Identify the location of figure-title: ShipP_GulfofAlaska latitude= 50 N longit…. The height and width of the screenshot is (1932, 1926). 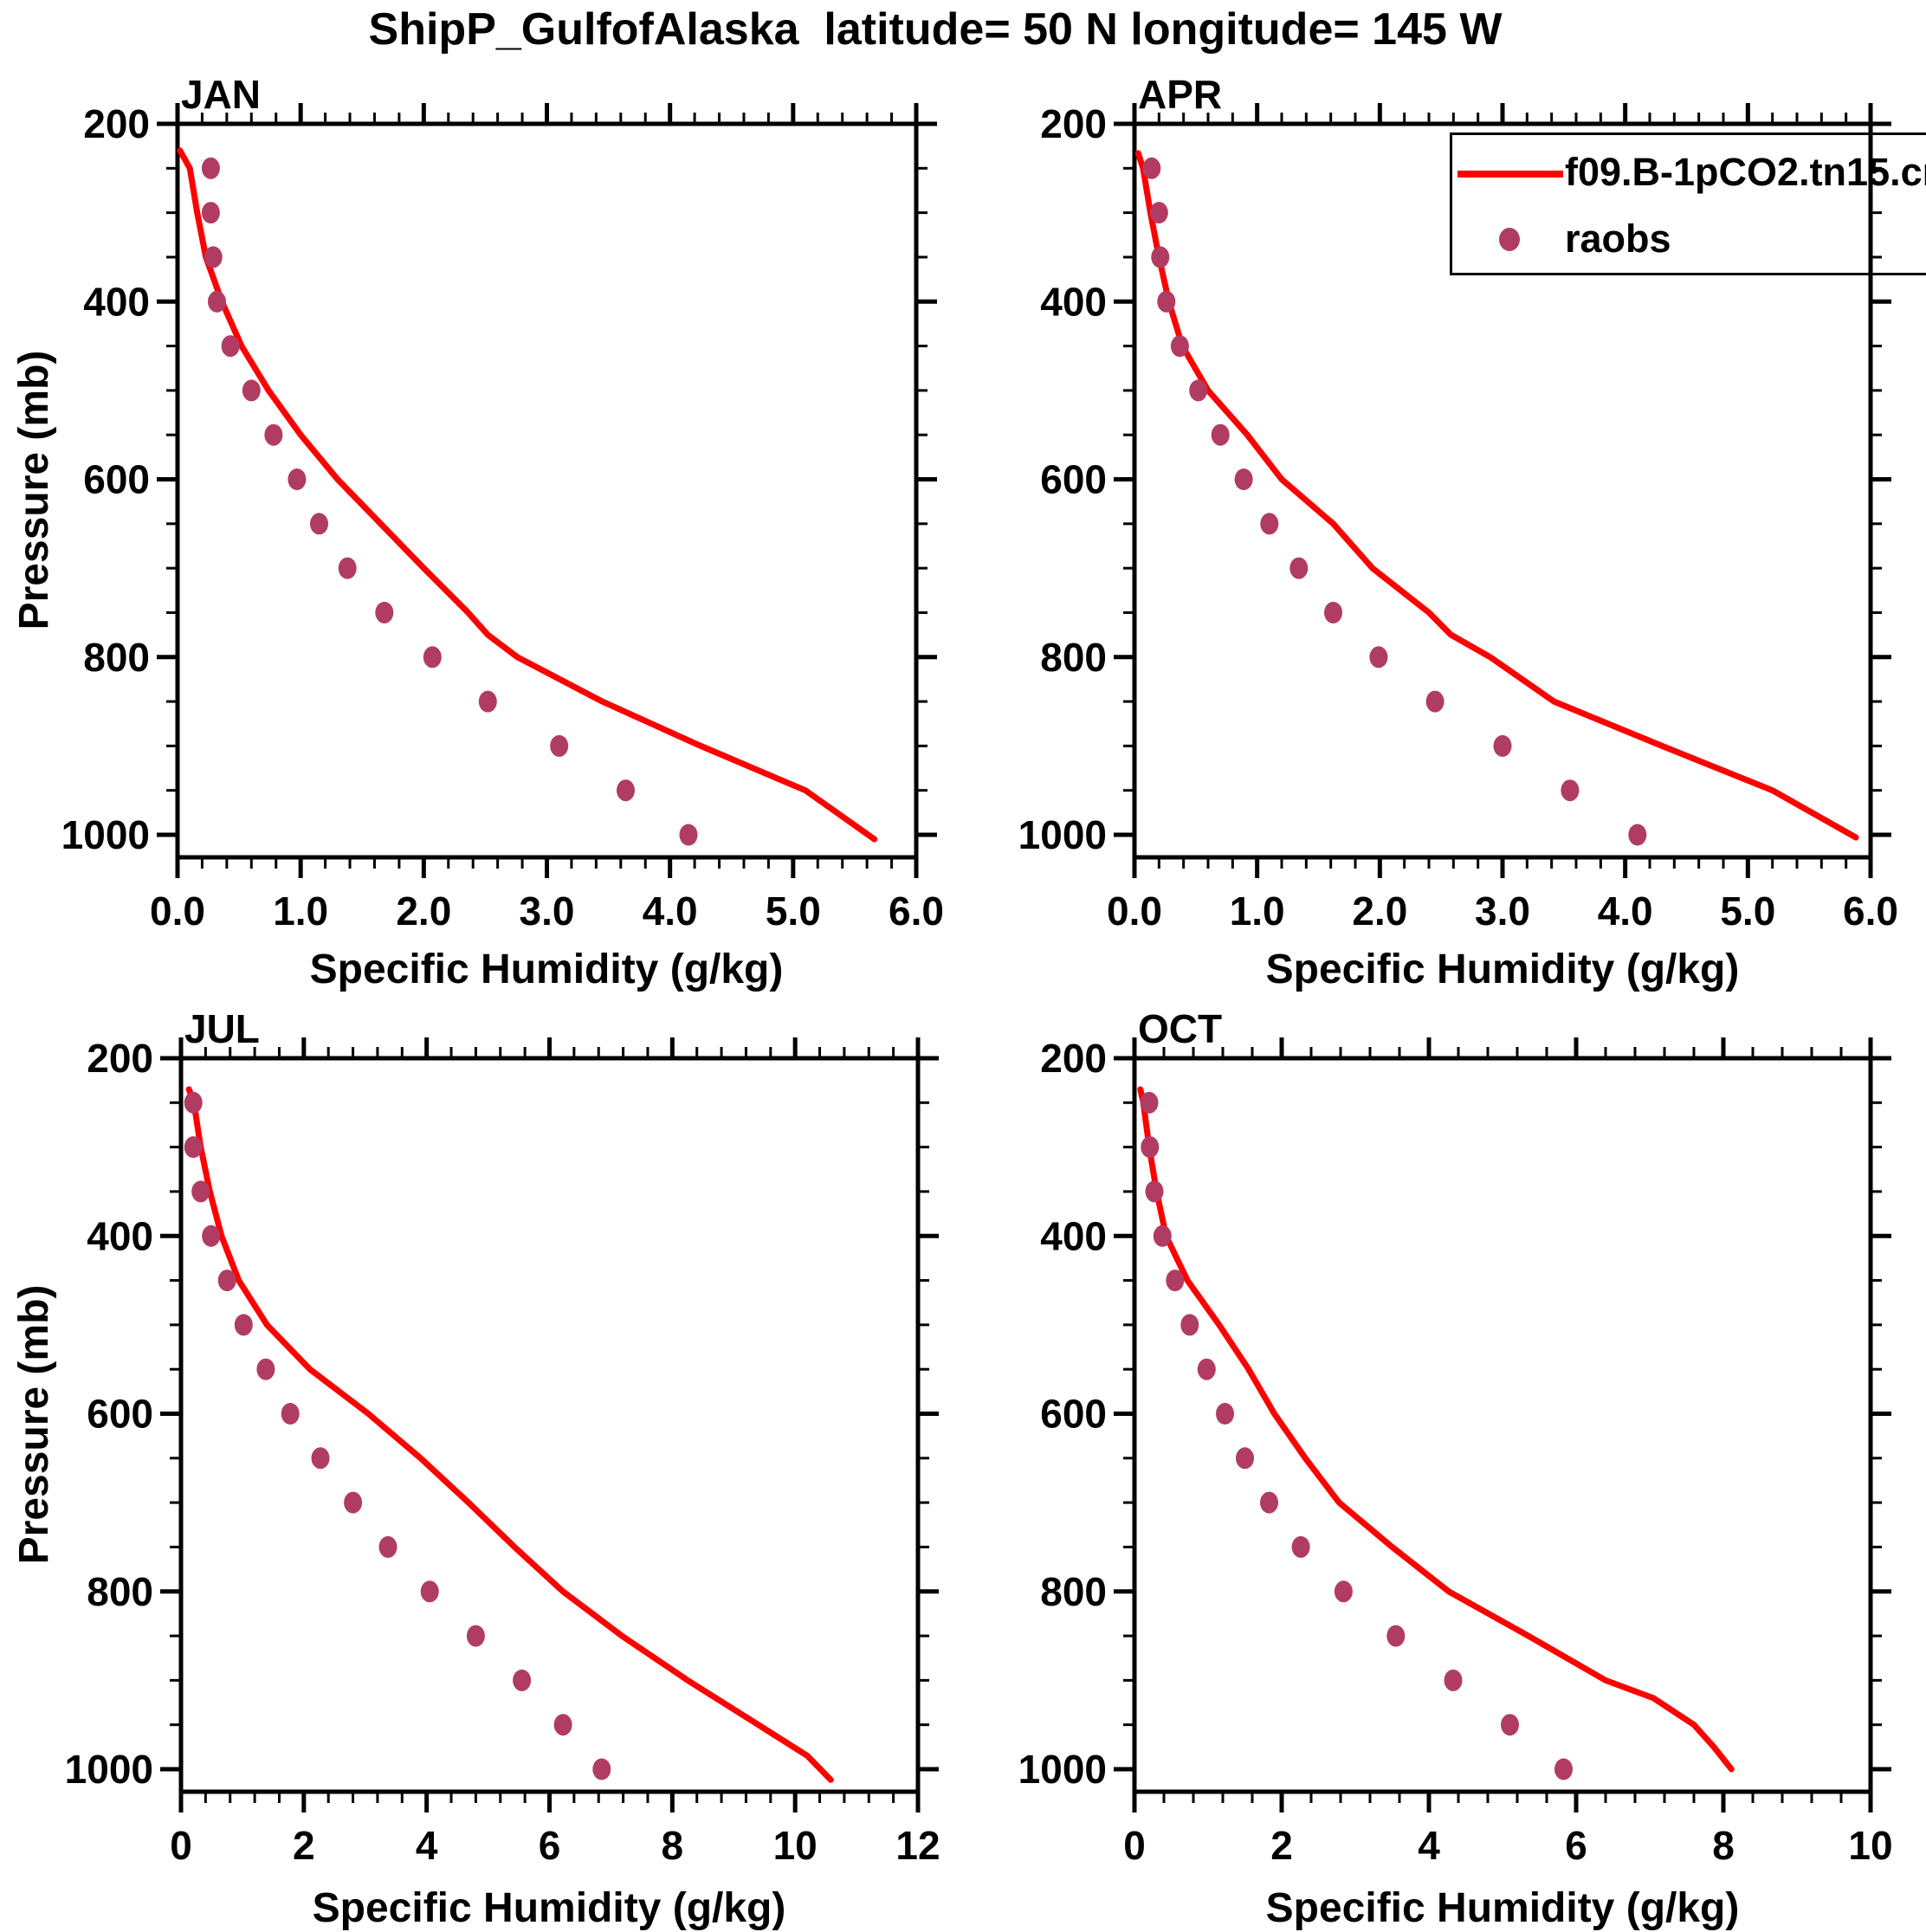
(935, 29).